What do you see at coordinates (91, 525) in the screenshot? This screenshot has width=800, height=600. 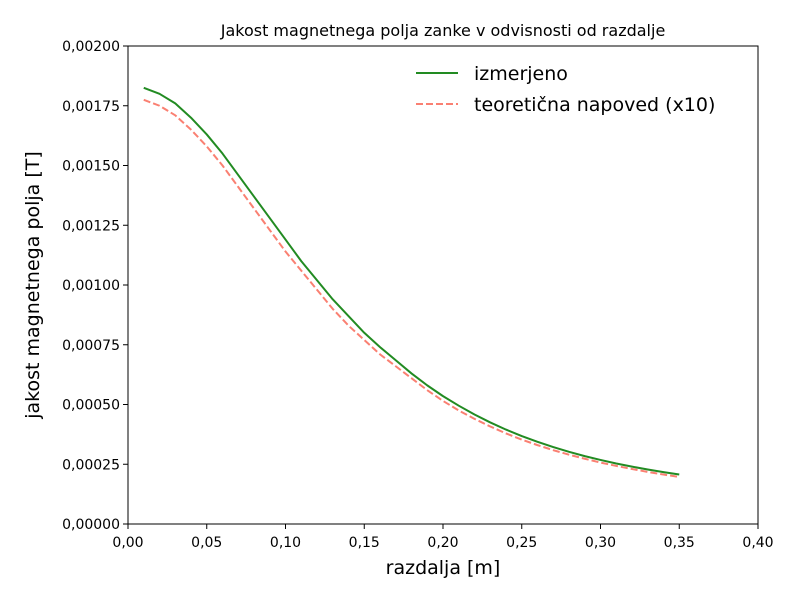 I see `y-tick-label: 0,00000` at bounding box center [91, 525].